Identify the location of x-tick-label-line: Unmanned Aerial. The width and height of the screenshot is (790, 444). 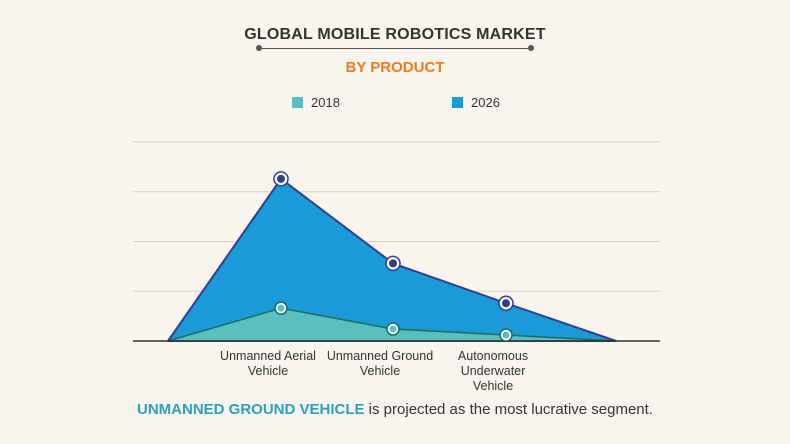
(268, 356).